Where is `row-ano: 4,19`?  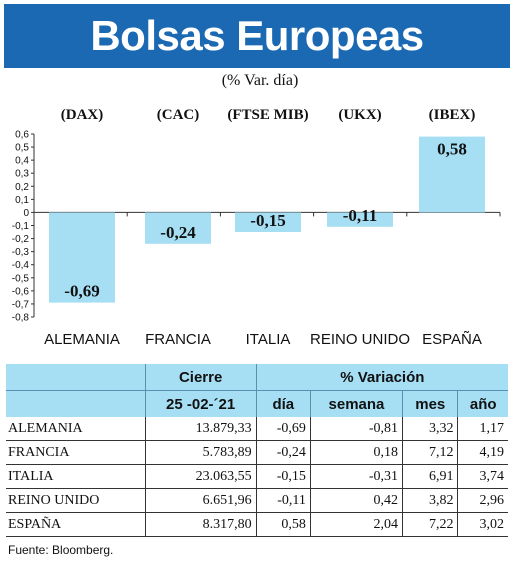
row-ano: 4,19 is located at coordinates (482, 452).